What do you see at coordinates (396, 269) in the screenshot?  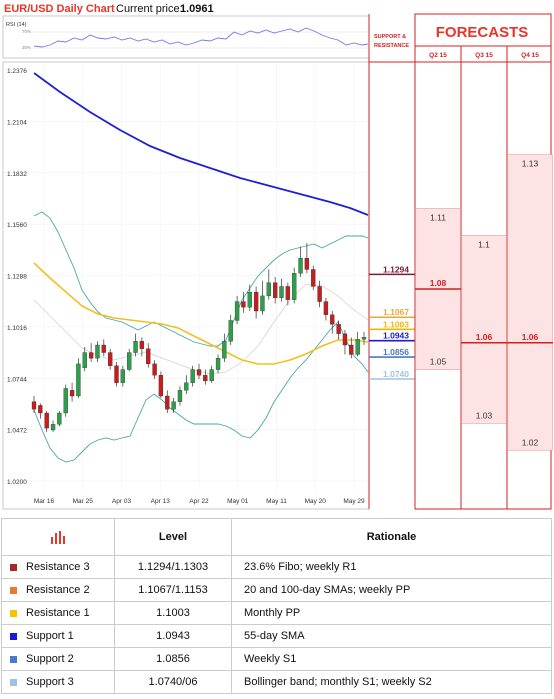 I see `sr-level-label: 1.1294` at bounding box center [396, 269].